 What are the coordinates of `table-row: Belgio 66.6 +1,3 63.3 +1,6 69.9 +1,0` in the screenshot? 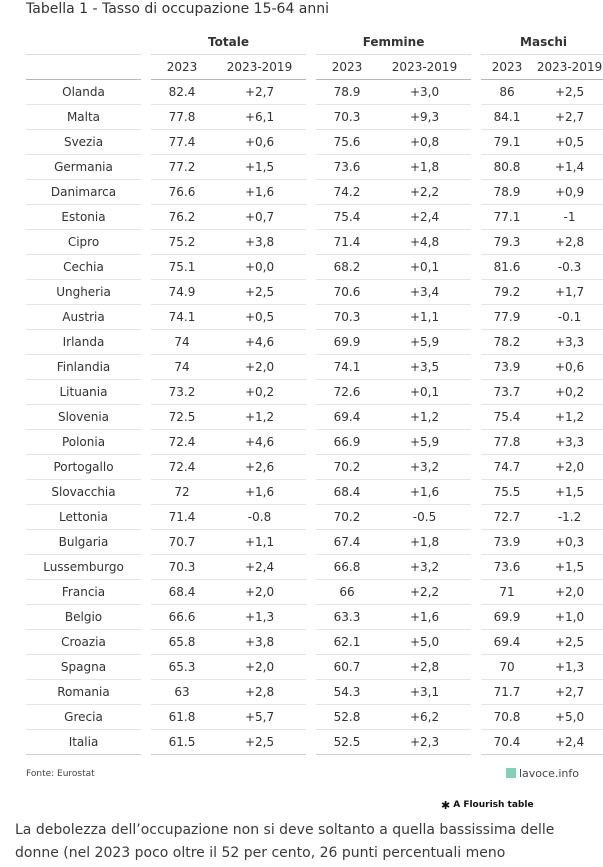 It's located at (314, 617).